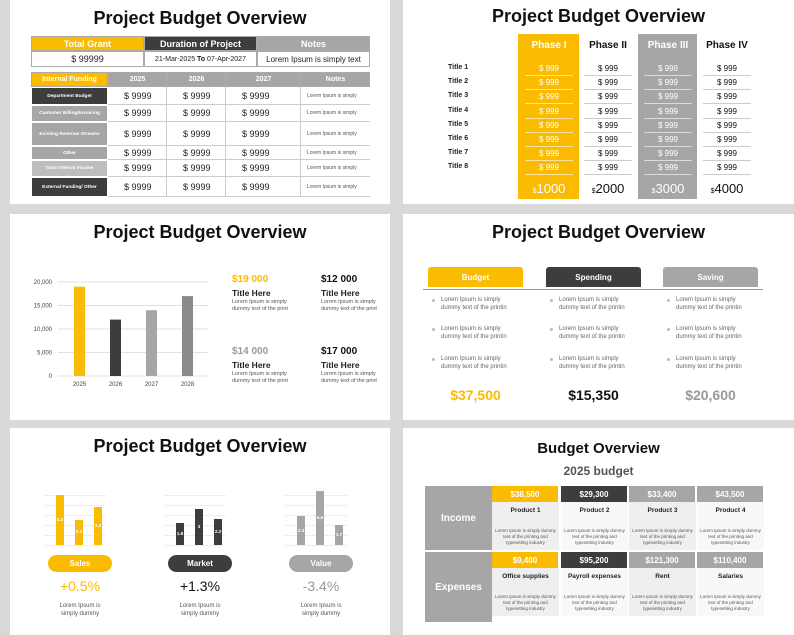 Image resolution: width=794 pixels, height=635 pixels. Describe the element at coordinates (598, 471) in the screenshot. I see `slide-subtitle: 2025 budget` at that location.